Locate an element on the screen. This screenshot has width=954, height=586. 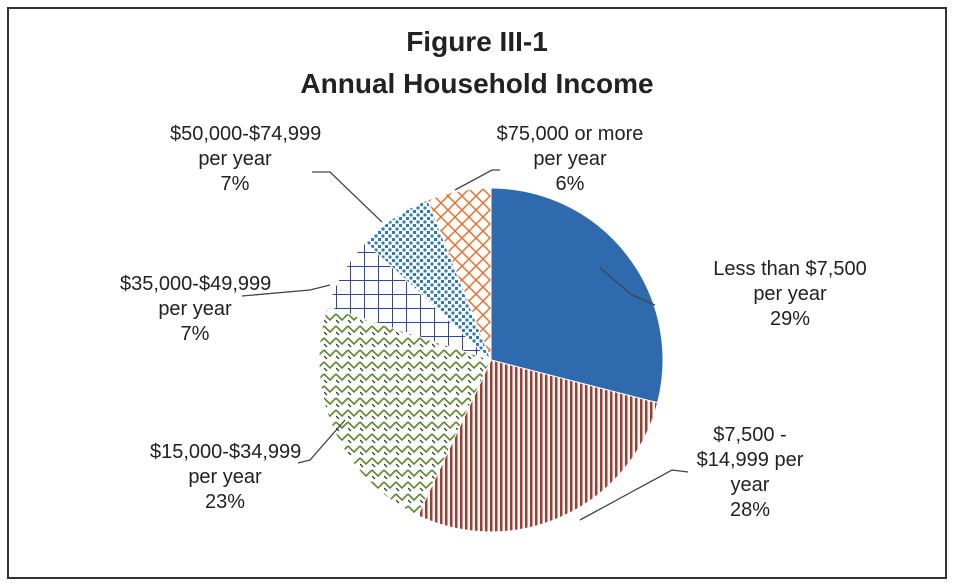
data-label: $75,000 or more per year 6% is located at coordinates (570, 159).